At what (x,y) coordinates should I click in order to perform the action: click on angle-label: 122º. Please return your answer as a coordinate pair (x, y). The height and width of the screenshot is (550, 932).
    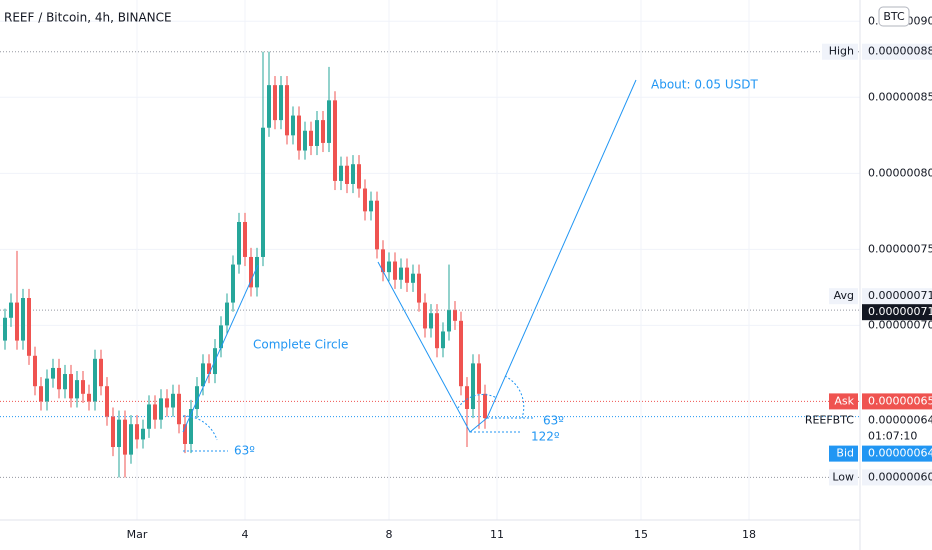
    Looking at the image, I should click on (545, 437).